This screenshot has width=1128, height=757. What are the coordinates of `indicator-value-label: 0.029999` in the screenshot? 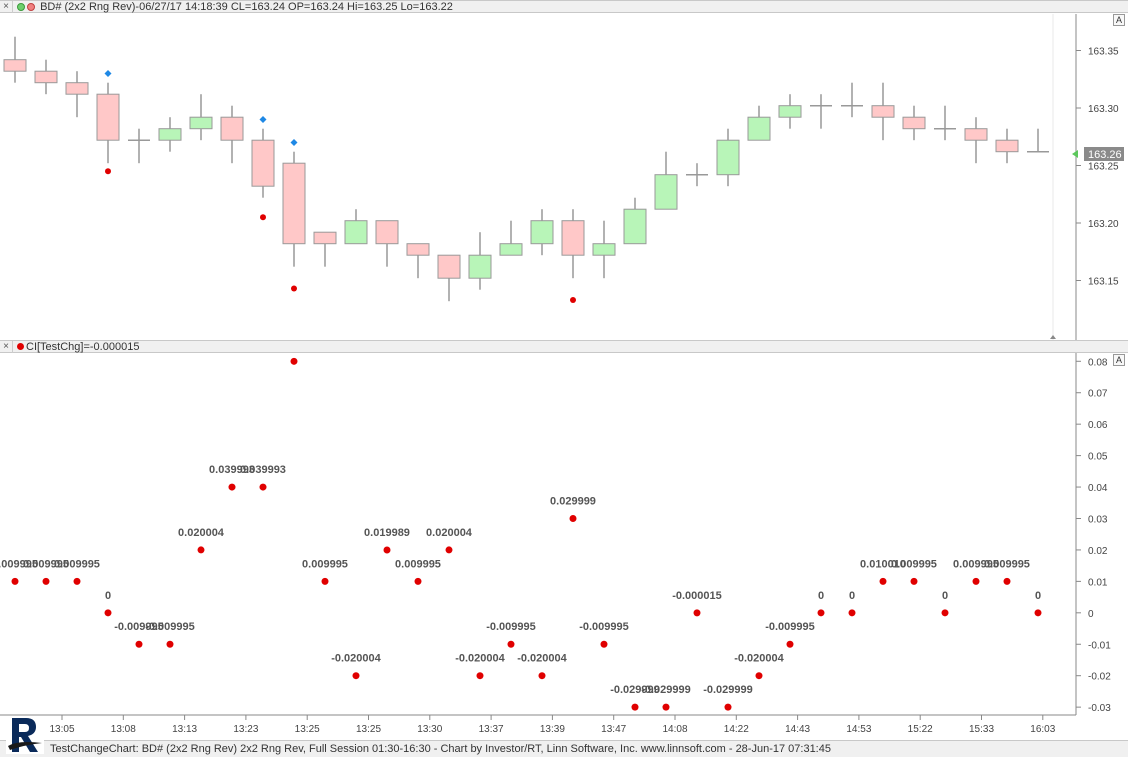 It's located at (573, 501).